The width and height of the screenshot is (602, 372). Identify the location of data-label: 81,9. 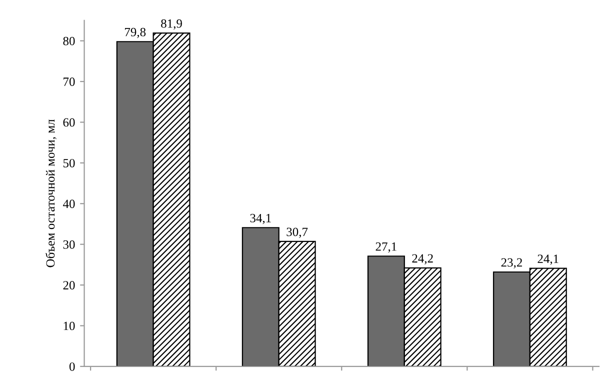
(171, 24).